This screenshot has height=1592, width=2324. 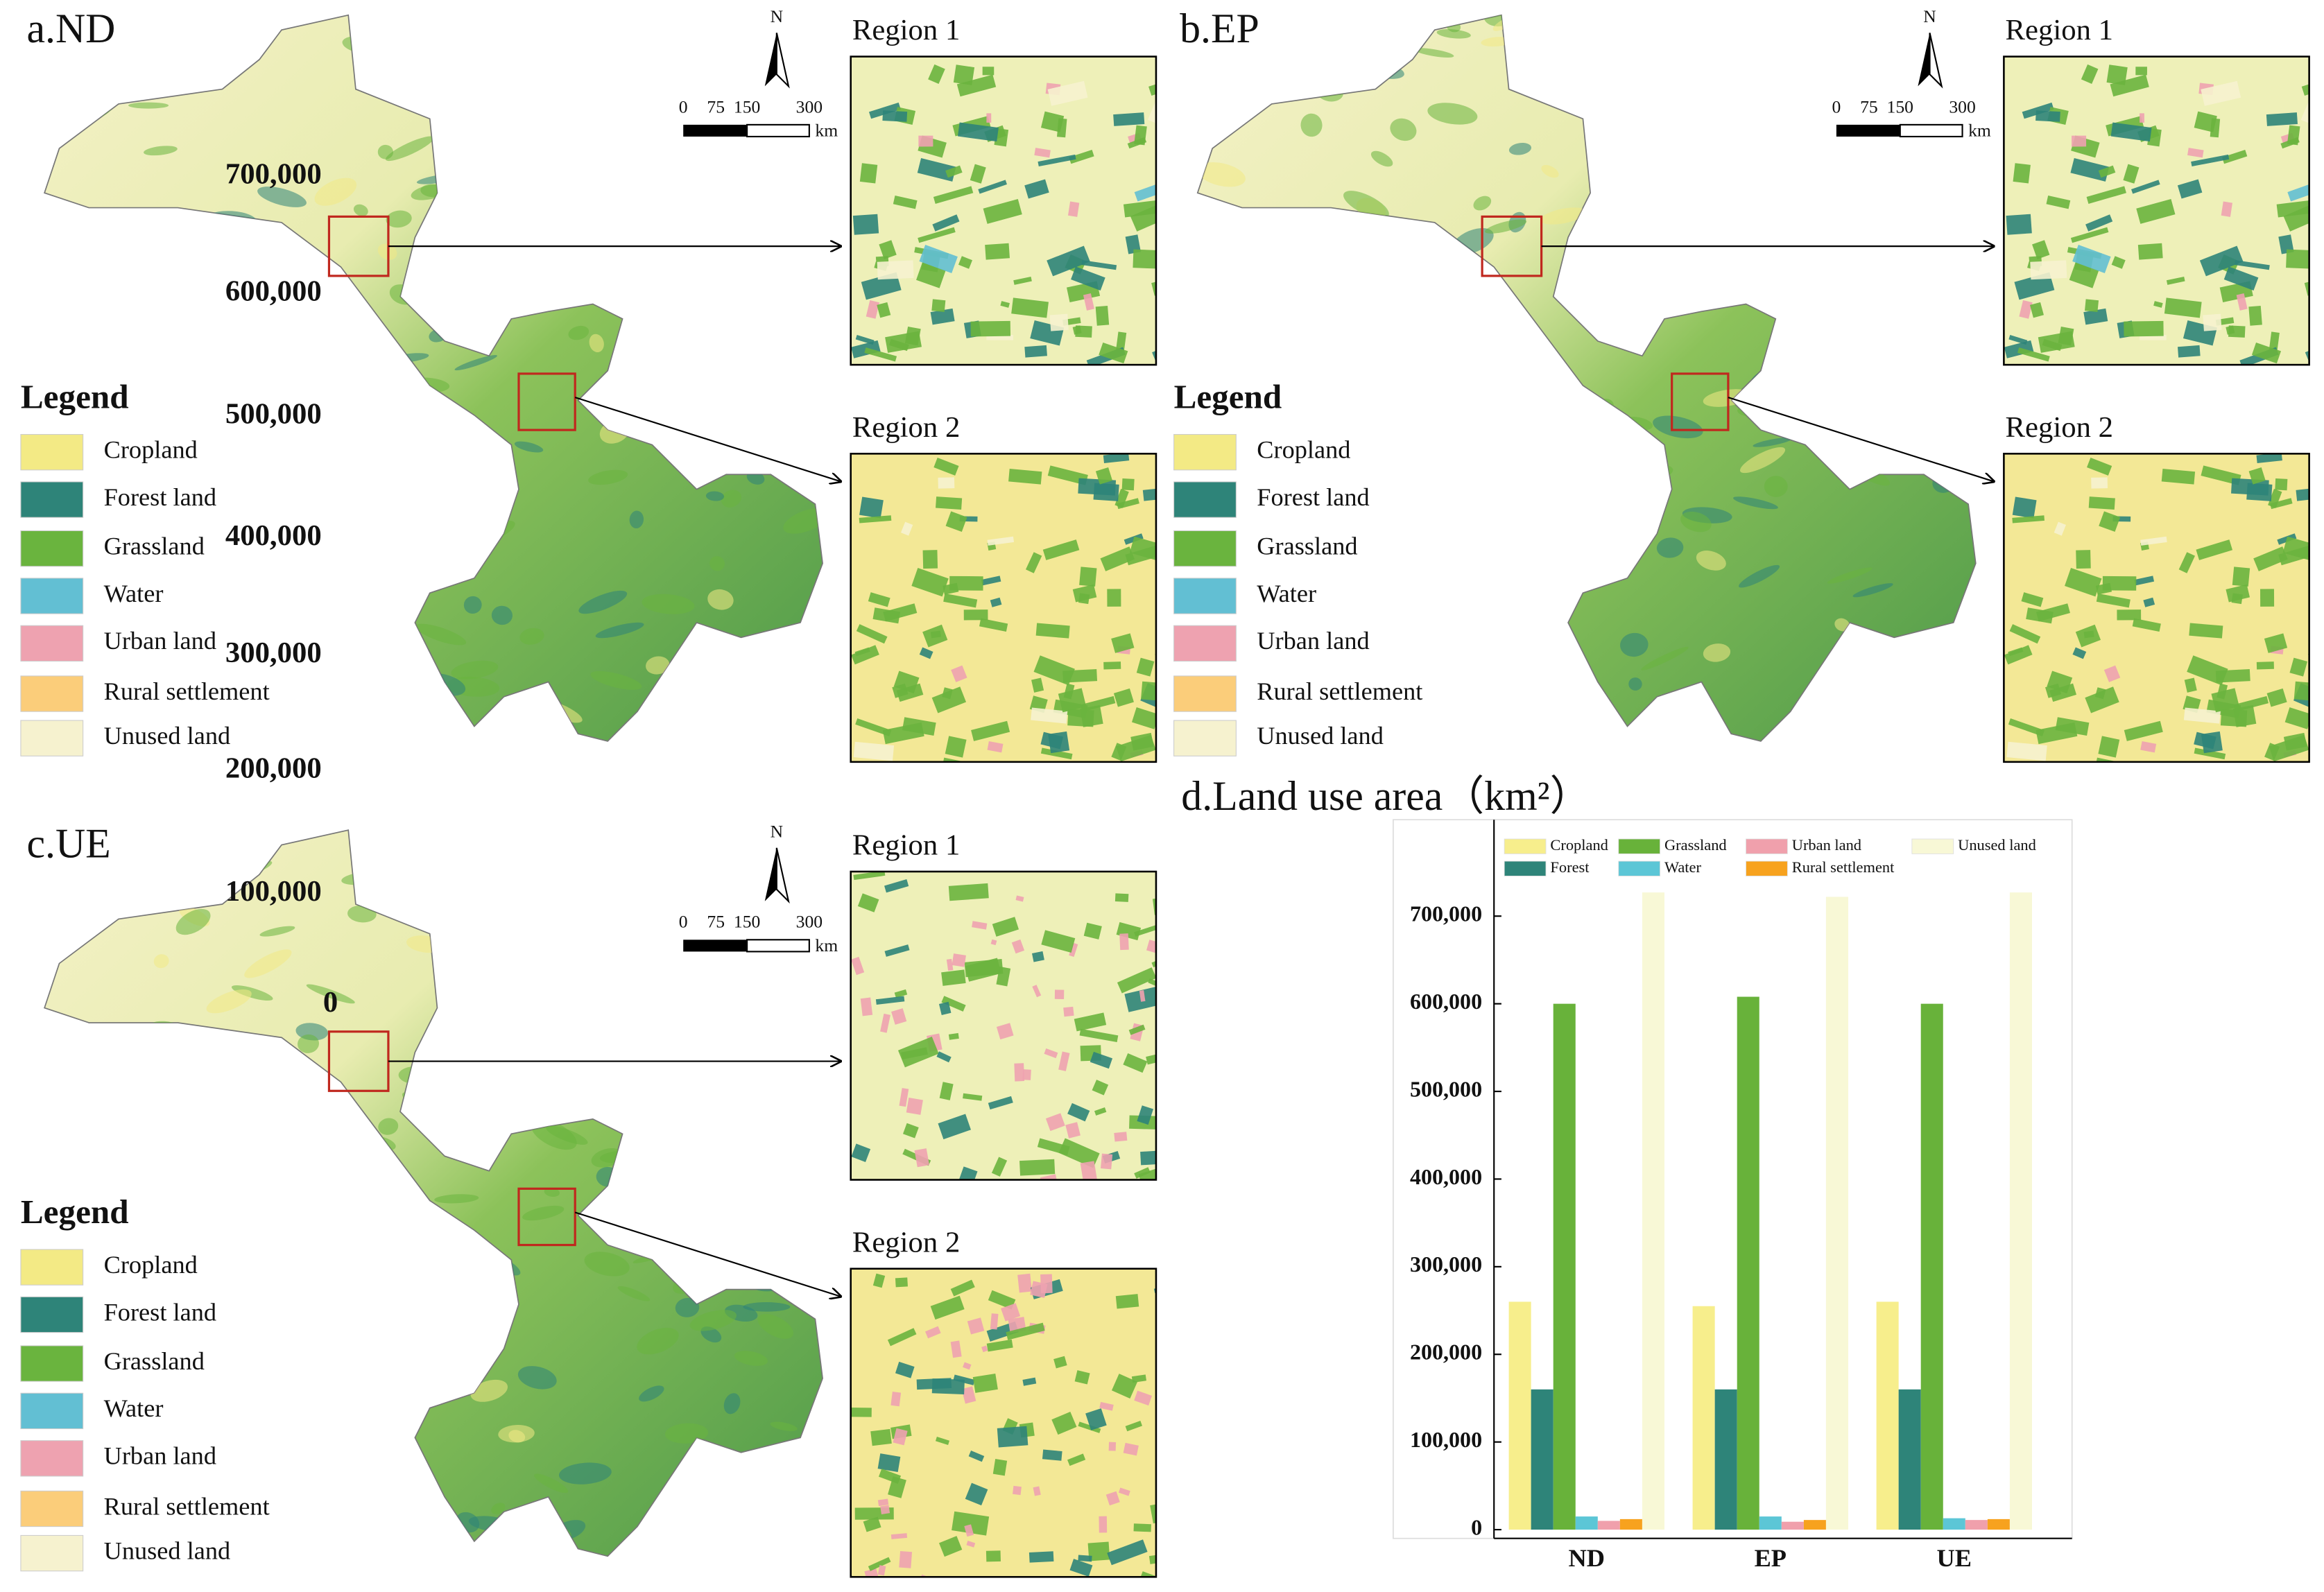 I want to click on y-tick-label: 700,000, so click(x=1446, y=913).